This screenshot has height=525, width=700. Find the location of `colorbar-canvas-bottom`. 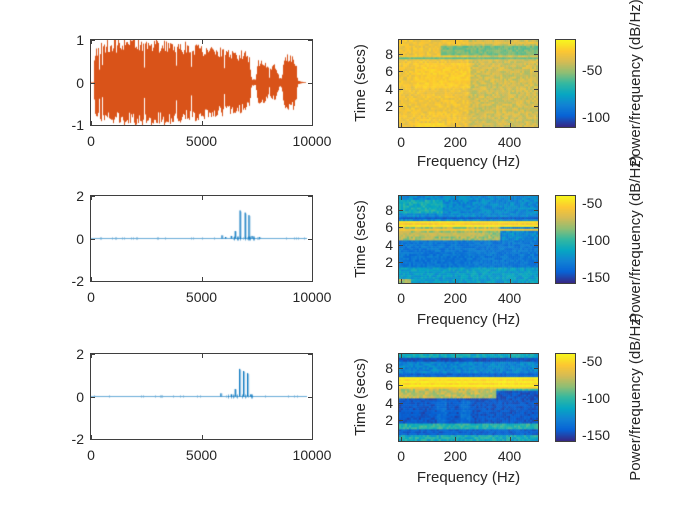

colorbar-canvas-bottom is located at coordinates (565, 397).